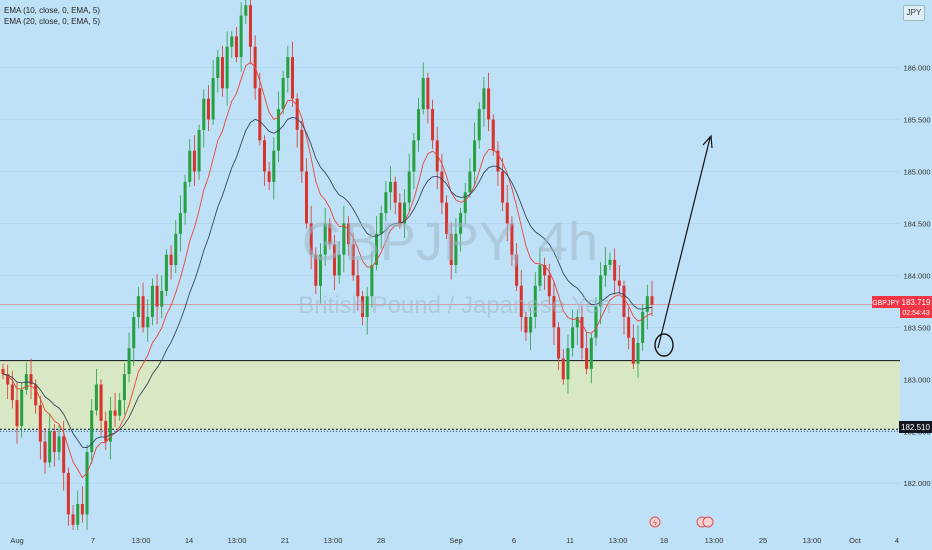  Describe the element at coordinates (916, 223) in the screenshot. I see `y-tick-label: 184.500` at that location.